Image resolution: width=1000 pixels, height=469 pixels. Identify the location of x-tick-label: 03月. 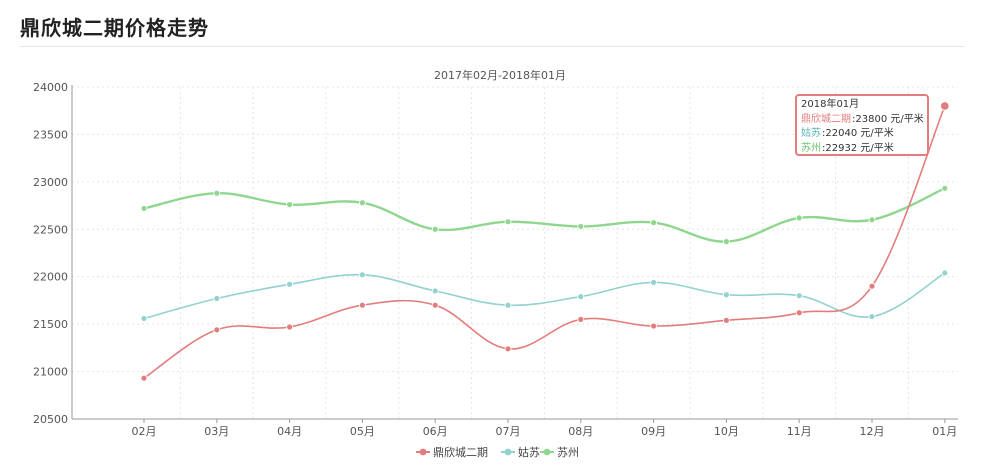
(216, 431).